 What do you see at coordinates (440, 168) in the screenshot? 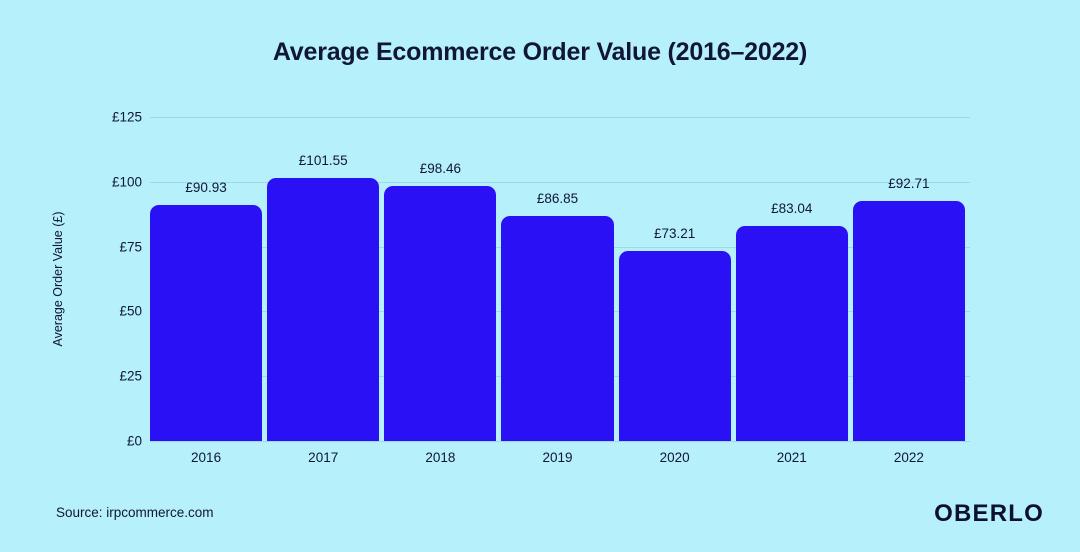
I see `bar-value-label: £98.46` at bounding box center [440, 168].